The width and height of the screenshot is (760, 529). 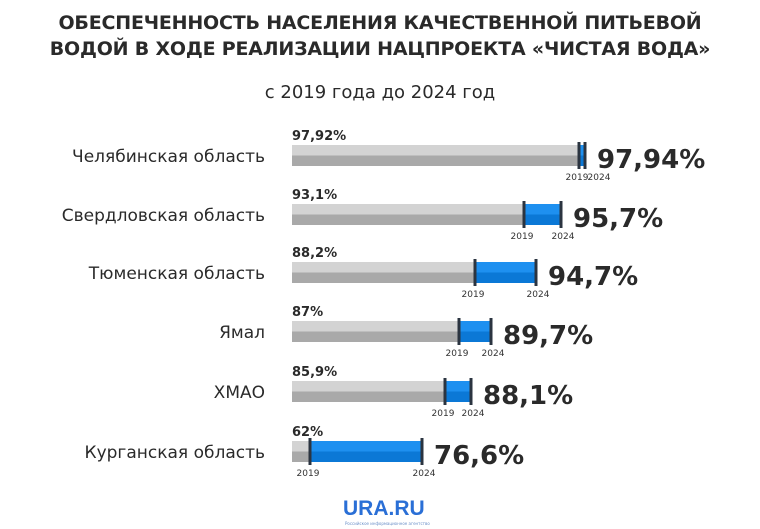 What do you see at coordinates (387, 523) in the screenshot?
I see `logo-tagline: Российское информационное агентство` at bounding box center [387, 523].